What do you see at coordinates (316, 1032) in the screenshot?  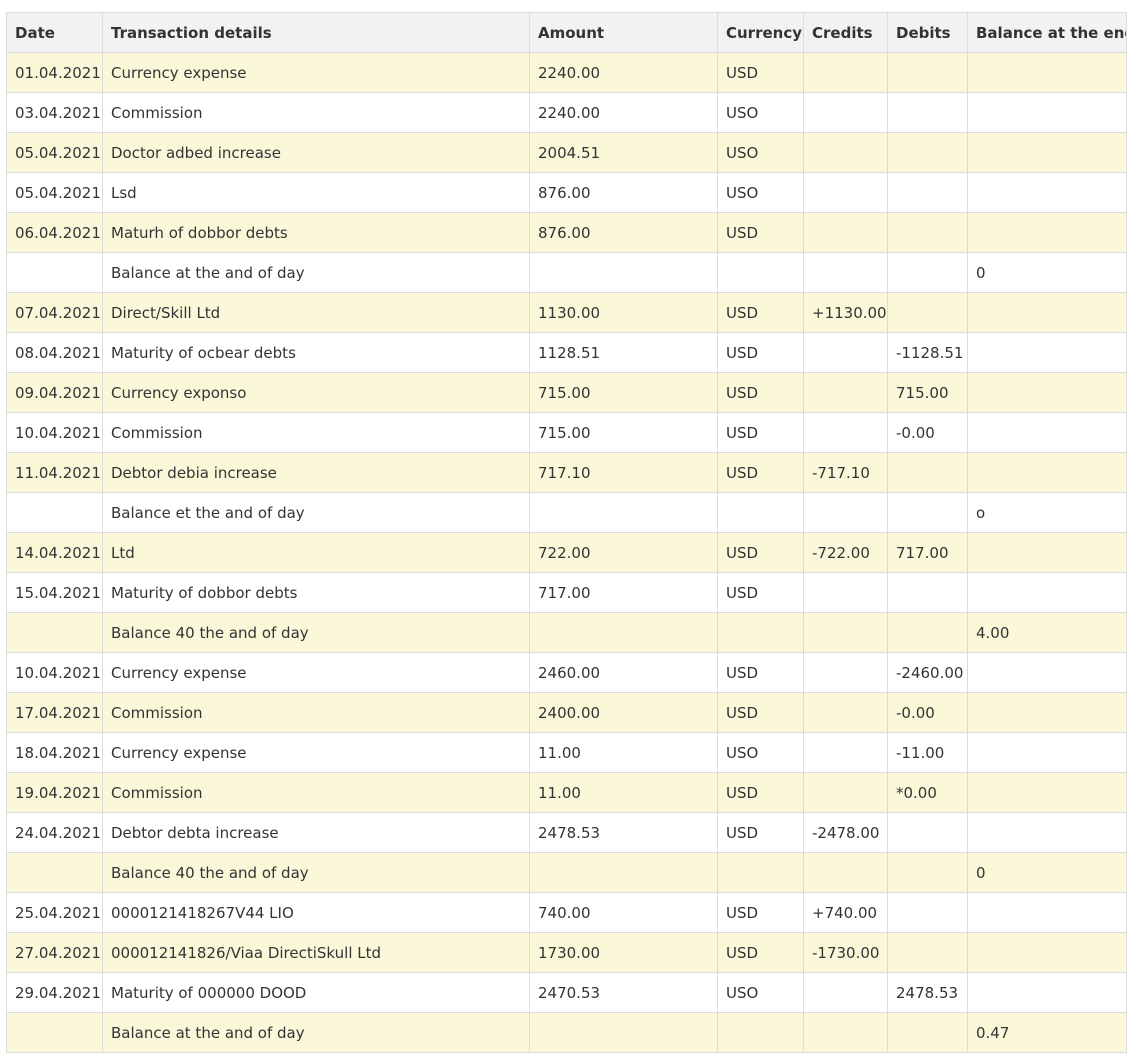 I see `details-cell: Balance at the and of day` at bounding box center [316, 1032].